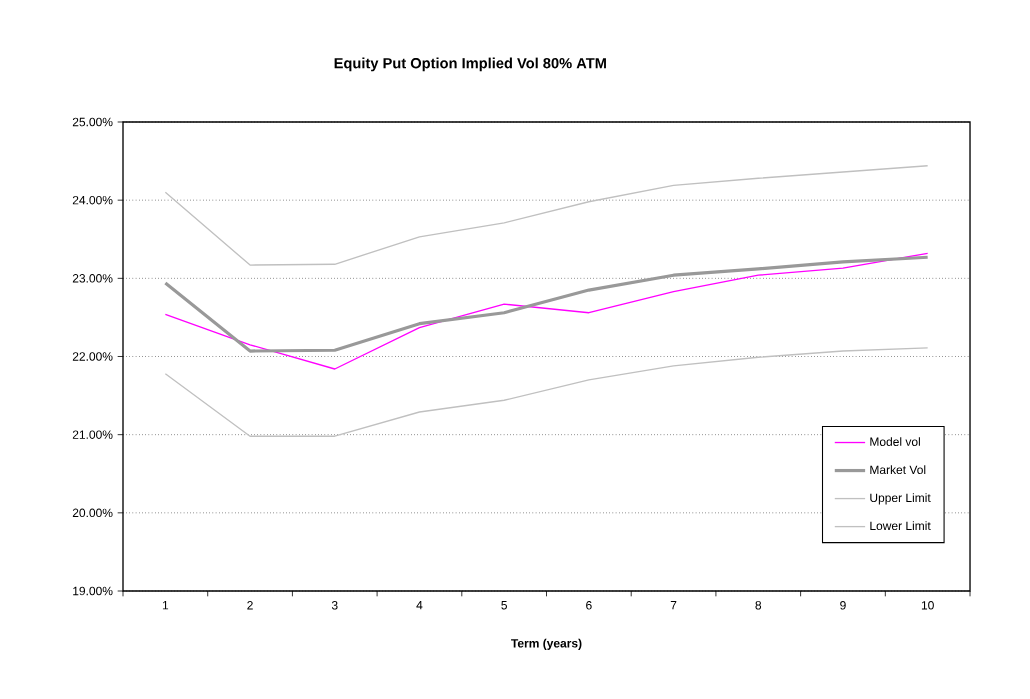 This screenshot has width=1030, height=699. I want to click on x-axis-title: Term (years), so click(546, 644).